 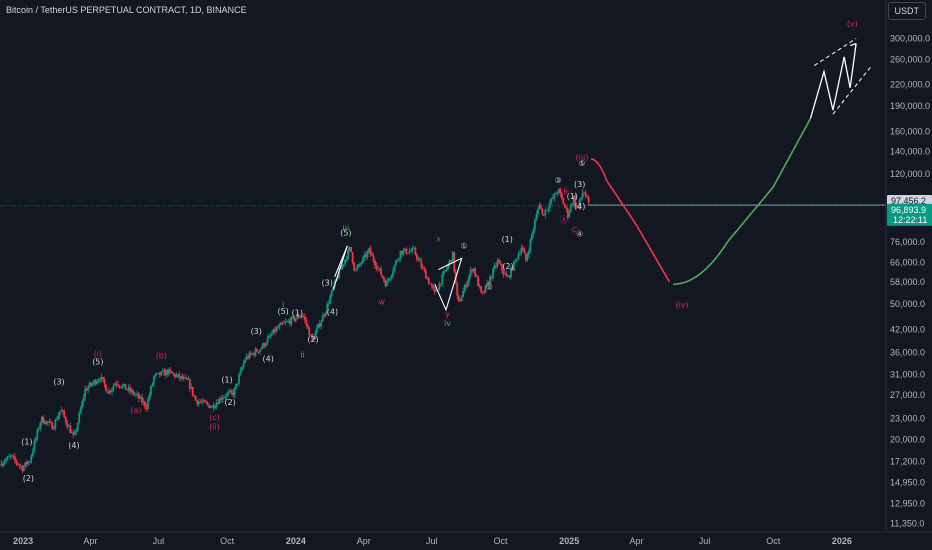 I want to click on wave-label: ③, so click(x=557, y=180).